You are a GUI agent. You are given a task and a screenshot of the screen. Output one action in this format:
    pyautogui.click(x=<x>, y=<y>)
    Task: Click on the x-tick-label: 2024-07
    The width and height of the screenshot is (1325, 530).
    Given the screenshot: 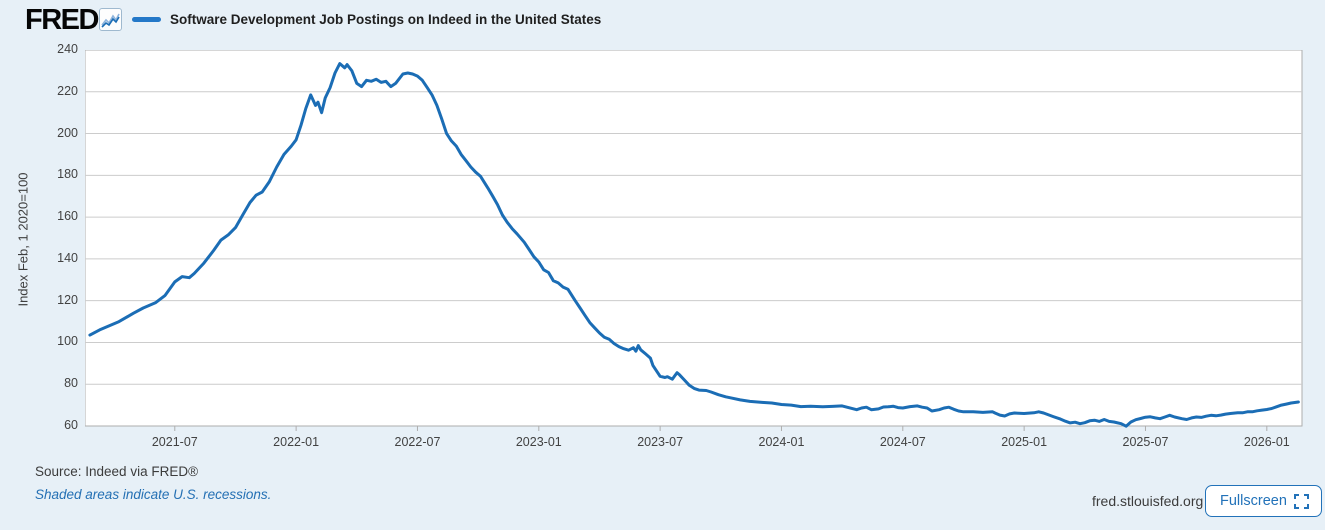 What is the action you would take?
    pyautogui.click(x=902, y=442)
    